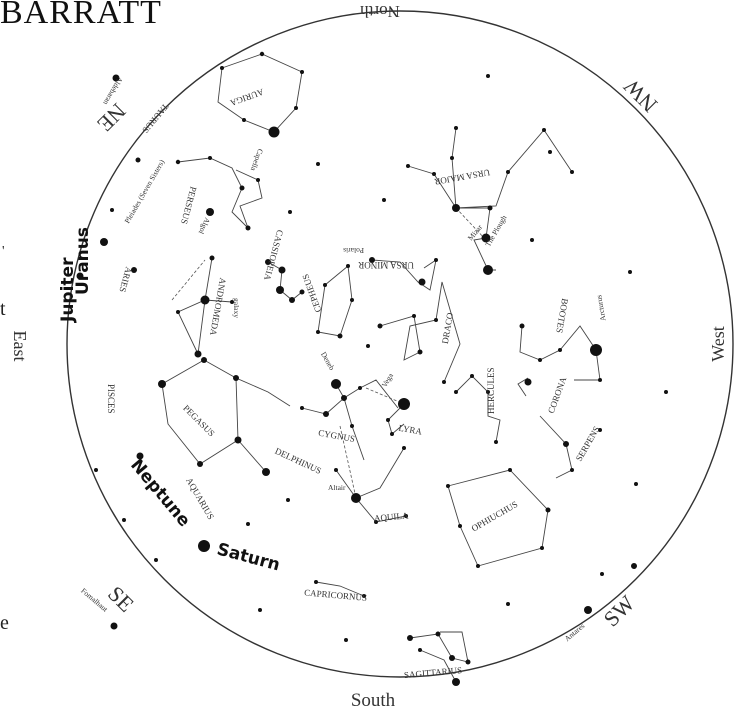 Image resolution: width=741 pixels, height=713 pixels. Describe the element at coordinates (640, 96) in the screenshot. I see `label-nw: NW` at that location.